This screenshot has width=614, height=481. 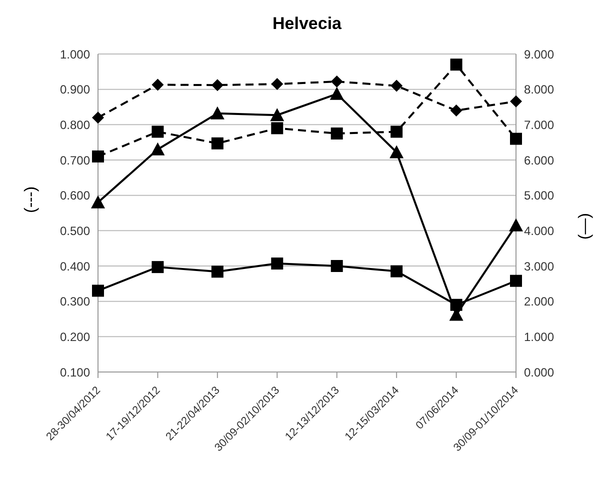 I want to click on y2-tick-label: 0.000, so click(x=539, y=372).